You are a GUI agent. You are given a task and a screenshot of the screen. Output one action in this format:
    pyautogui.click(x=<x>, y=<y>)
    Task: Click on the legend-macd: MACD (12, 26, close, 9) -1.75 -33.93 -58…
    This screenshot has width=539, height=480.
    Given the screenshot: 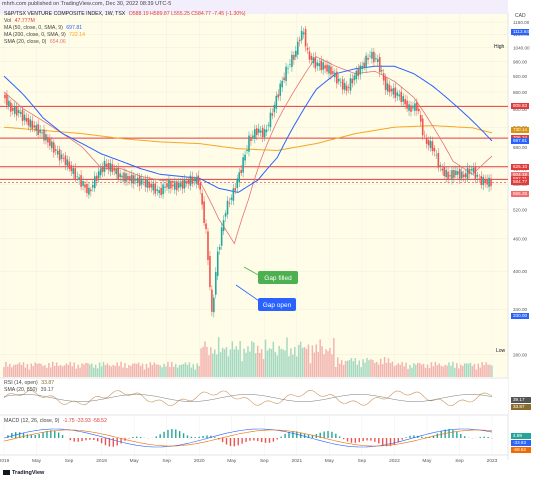 What is the action you would take?
    pyautogui.click(x=55, y=421)
    